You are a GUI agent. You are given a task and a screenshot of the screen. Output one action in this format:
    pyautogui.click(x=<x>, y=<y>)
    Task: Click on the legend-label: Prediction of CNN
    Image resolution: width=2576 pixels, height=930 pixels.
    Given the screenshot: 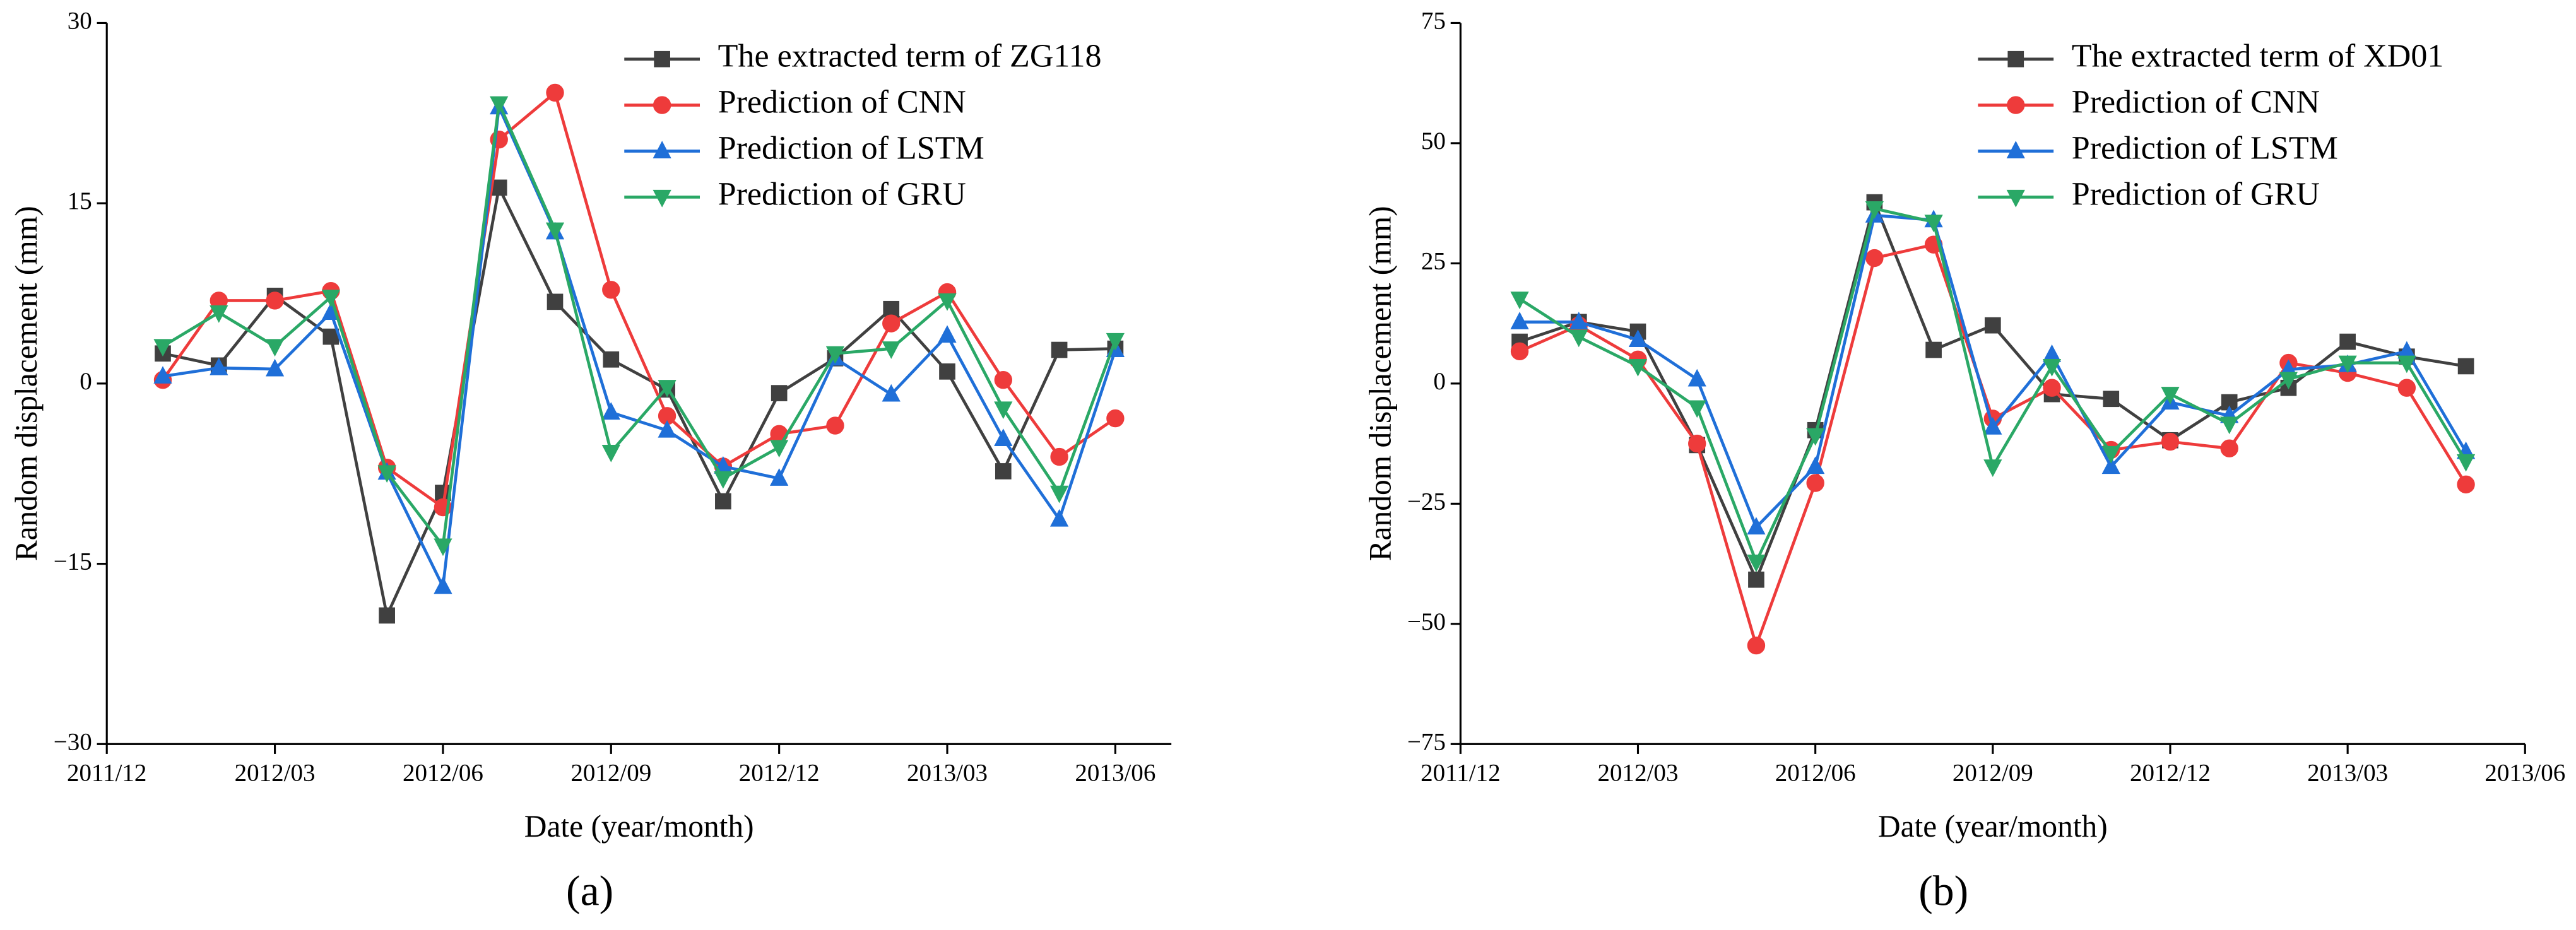 What is the action you would take?
    pyautogui.click(x=842, y=103)
    